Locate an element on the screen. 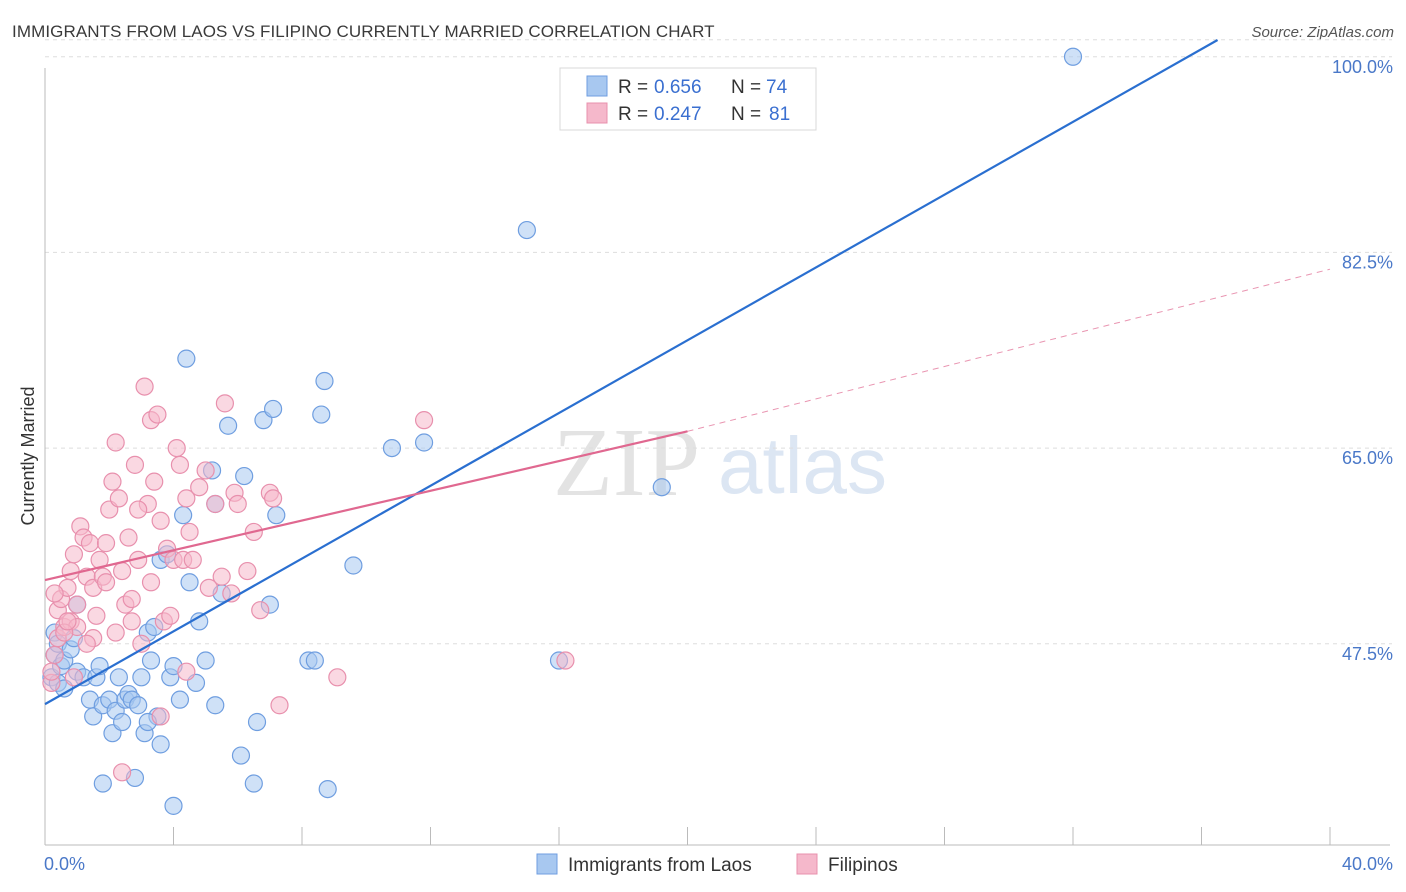  filipinos-trend-extension is located at coordinates (1009, 350).